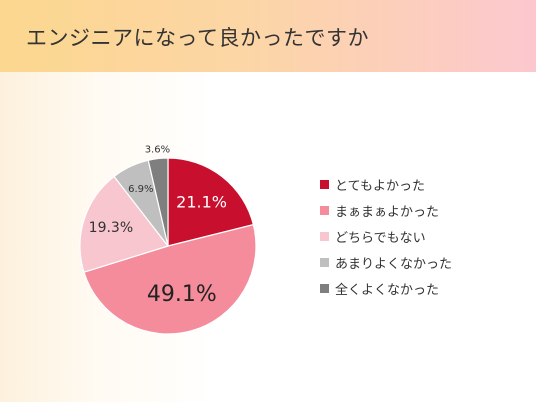  What do you see at coordinates (170, 279) in the screenshot?
I see `pie-slice-まぁまぁよかった` at bounding box center [170, 279].